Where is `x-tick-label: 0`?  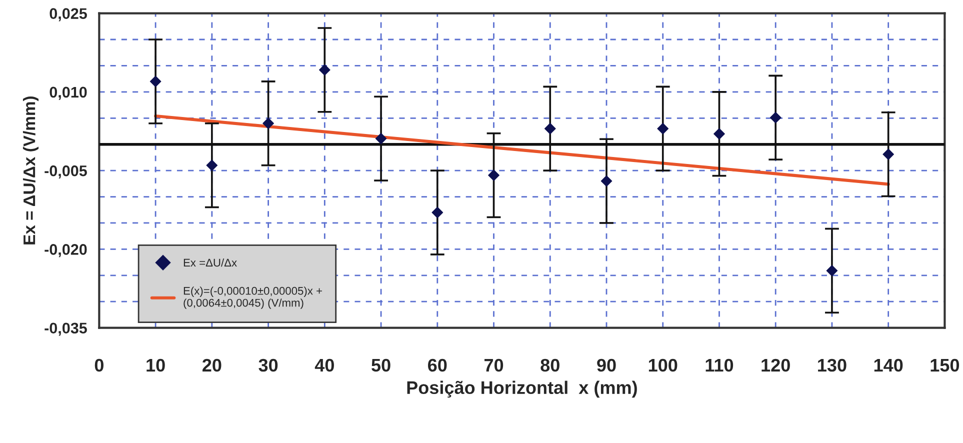
x-tick-label: 0 is located at coordinates (99, 365).